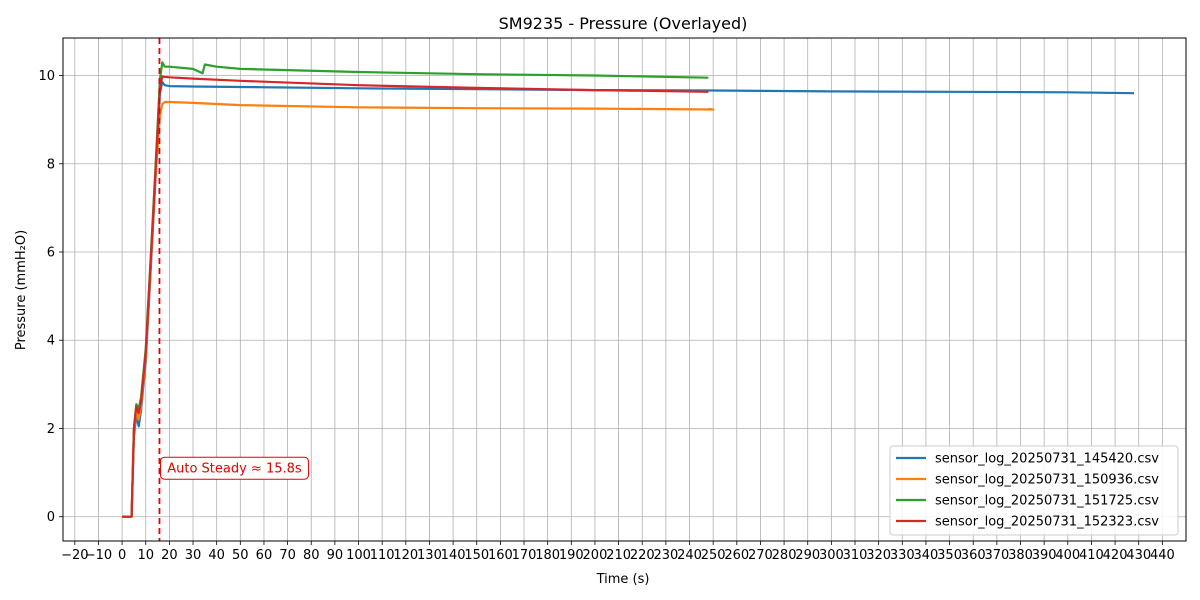 The width and height of the screenshot is (1200, 600). I want to click on x-tick-label: 240, so click(689, 555).